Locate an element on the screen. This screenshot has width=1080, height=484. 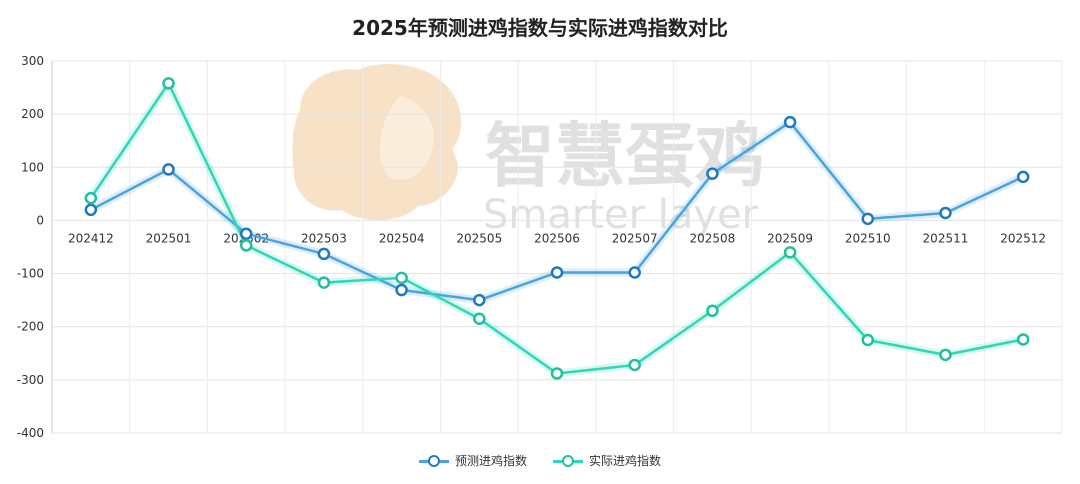
y-tick-label: 200 is located at coordinates (32, 114).